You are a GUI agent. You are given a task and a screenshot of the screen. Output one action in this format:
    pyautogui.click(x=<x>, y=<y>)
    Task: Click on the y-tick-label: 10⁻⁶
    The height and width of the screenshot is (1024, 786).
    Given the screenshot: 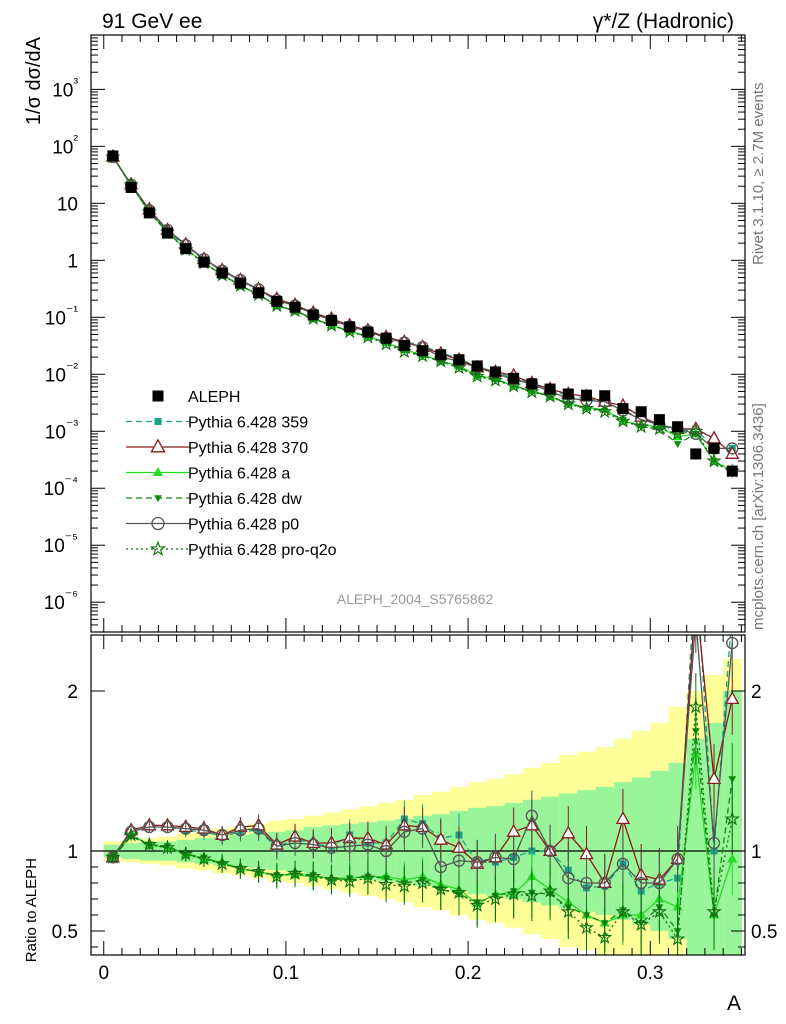 What is the action you would take?
    pyautogui.click(x=61, y=600)
    